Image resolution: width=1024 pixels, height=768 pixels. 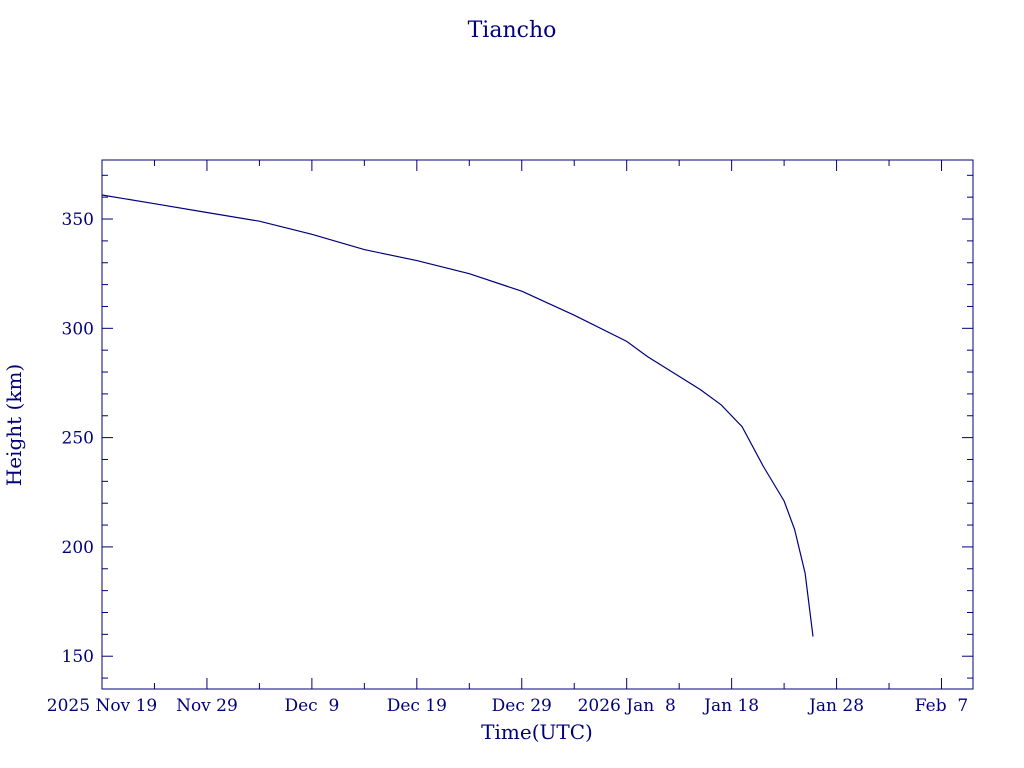 What do you see at coordinates (730, 706) in the screenshot?
I see `x-tick-label: Jan 18` at bounding box center [730, 706].